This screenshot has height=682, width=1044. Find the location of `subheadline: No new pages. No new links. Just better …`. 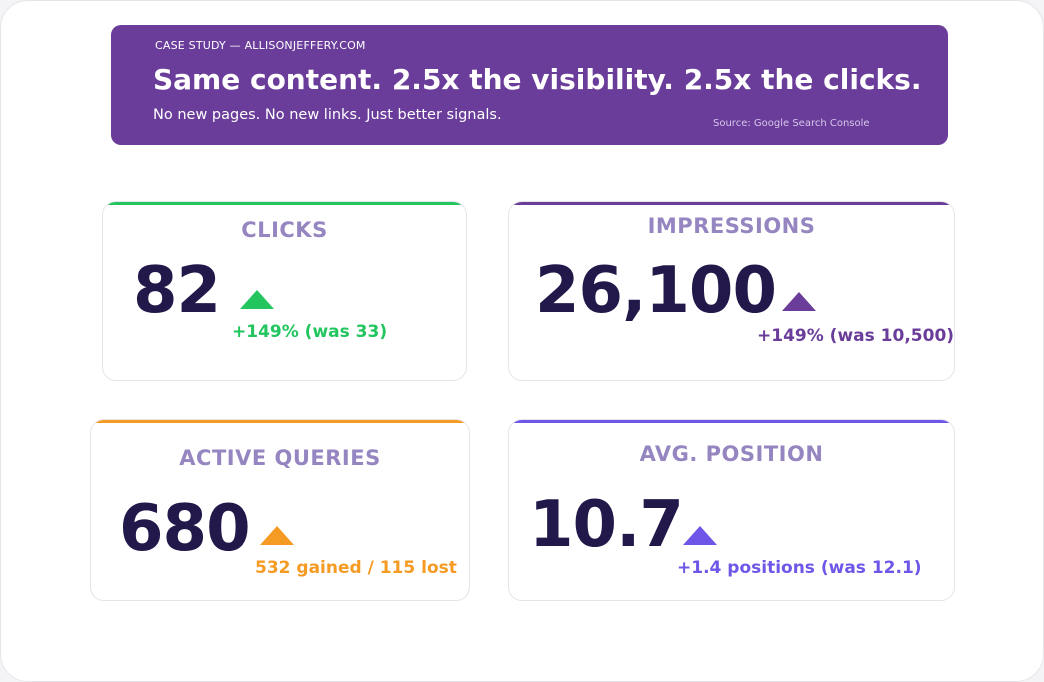

subheadline: No new pages. No new links. Just better … is located at coordinates (327, 115).